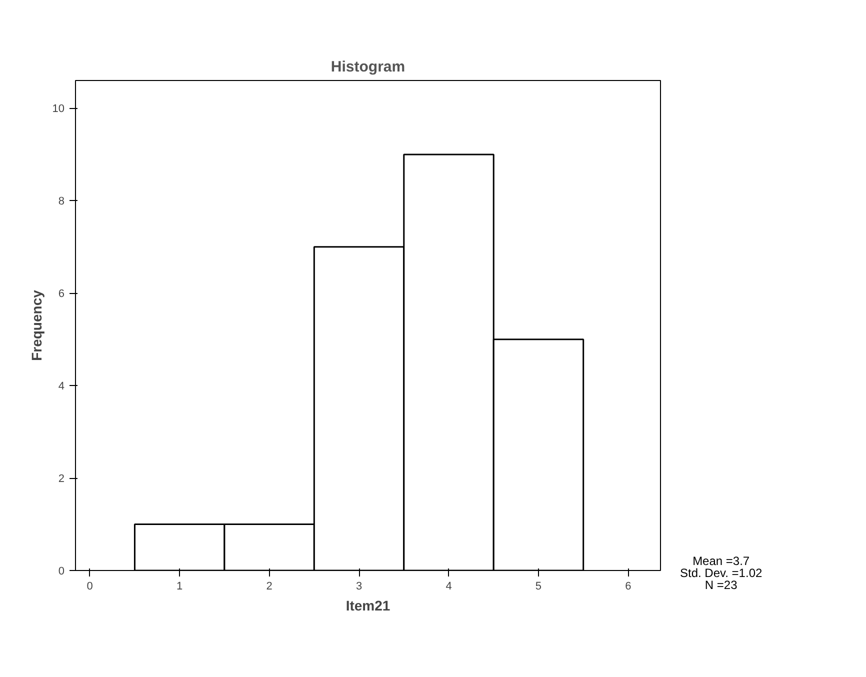  Describe the element at coordinates (61, 294) in the screenshot. I see `y-tick-label: 6` at that location.